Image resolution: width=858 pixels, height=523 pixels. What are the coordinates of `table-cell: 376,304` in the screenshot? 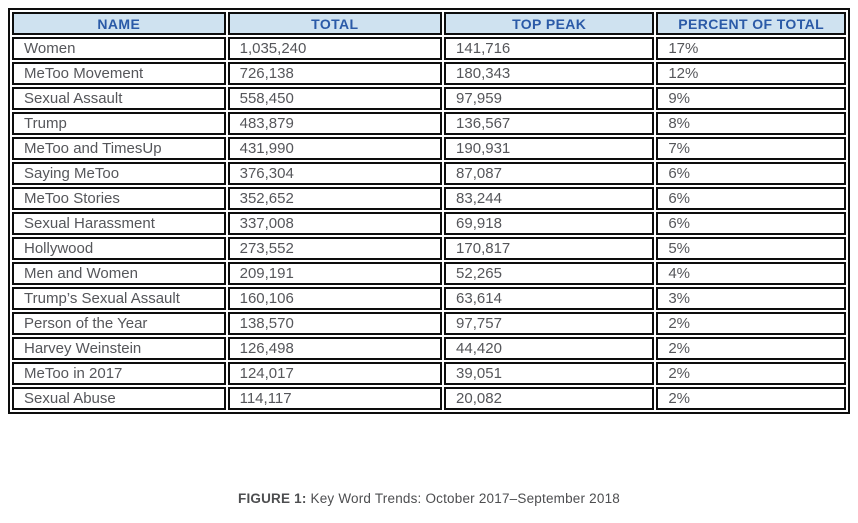 It's located at (335, 173).